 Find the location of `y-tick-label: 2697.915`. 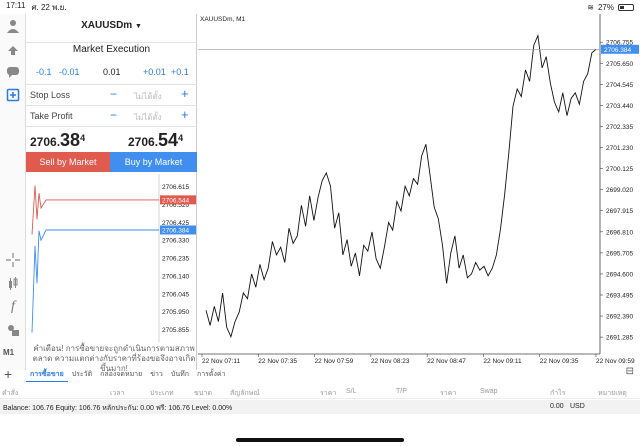

y-tick-label: 2697.915 is located at coordinates (619, 211).